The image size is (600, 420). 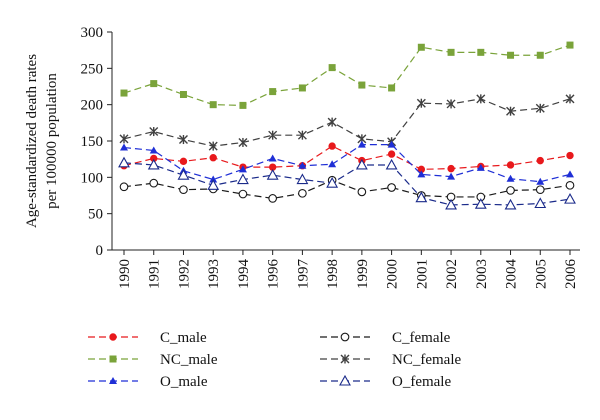 What do you see at coordinates (100, 251) in the screenshot?
I see `y-tick-label: 0` at bounding box center [100, 251].